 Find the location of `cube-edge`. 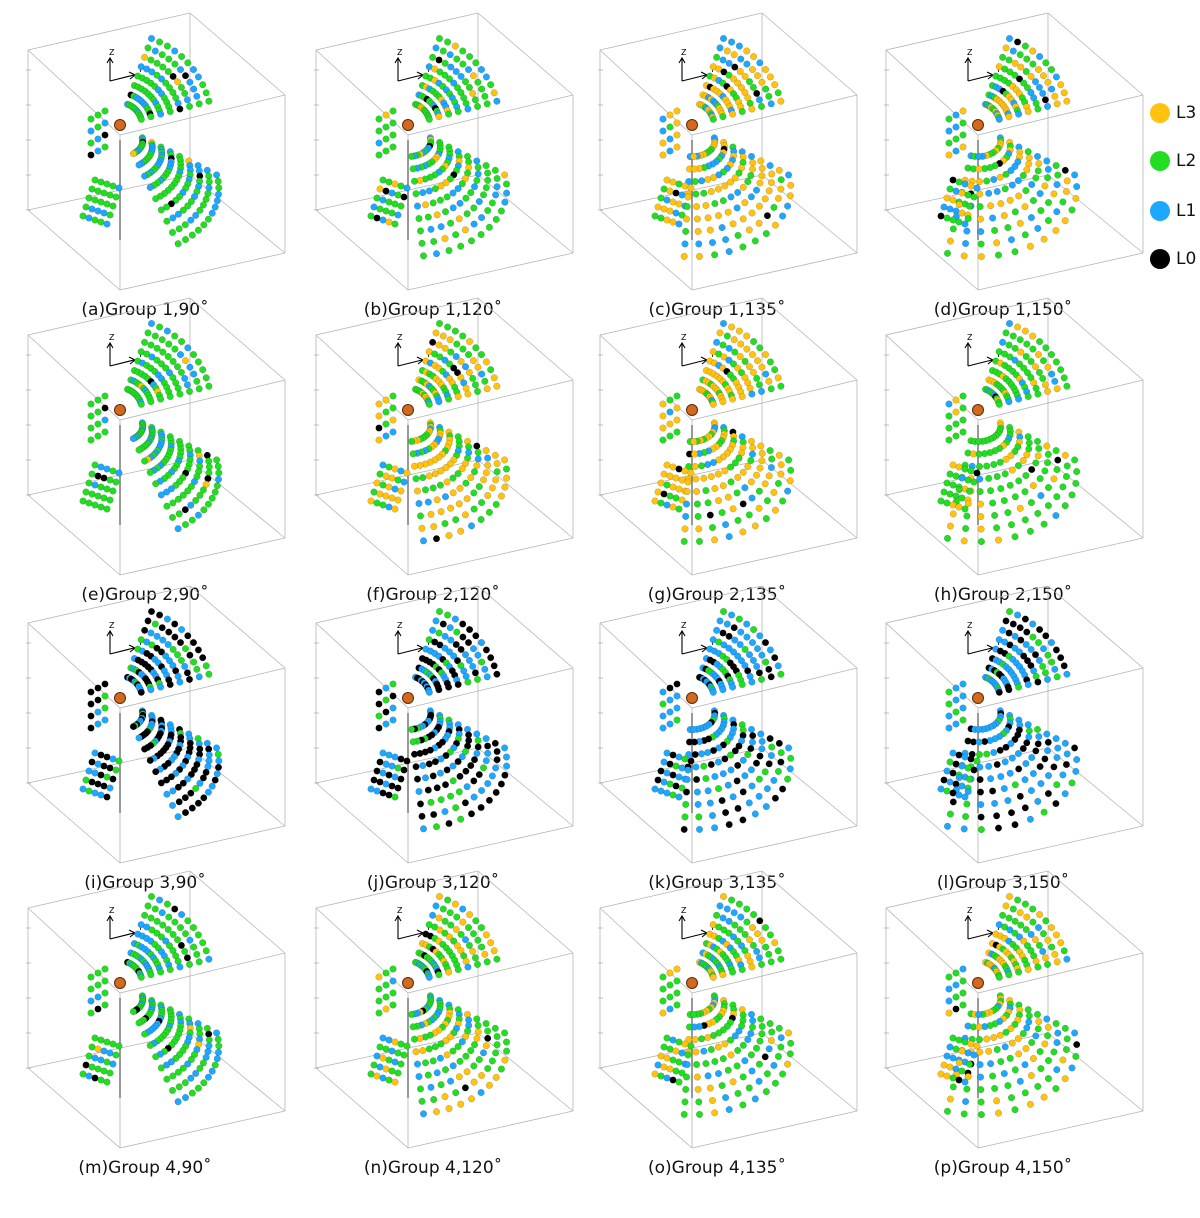

cube-edge is located at coordinates (774, 271).